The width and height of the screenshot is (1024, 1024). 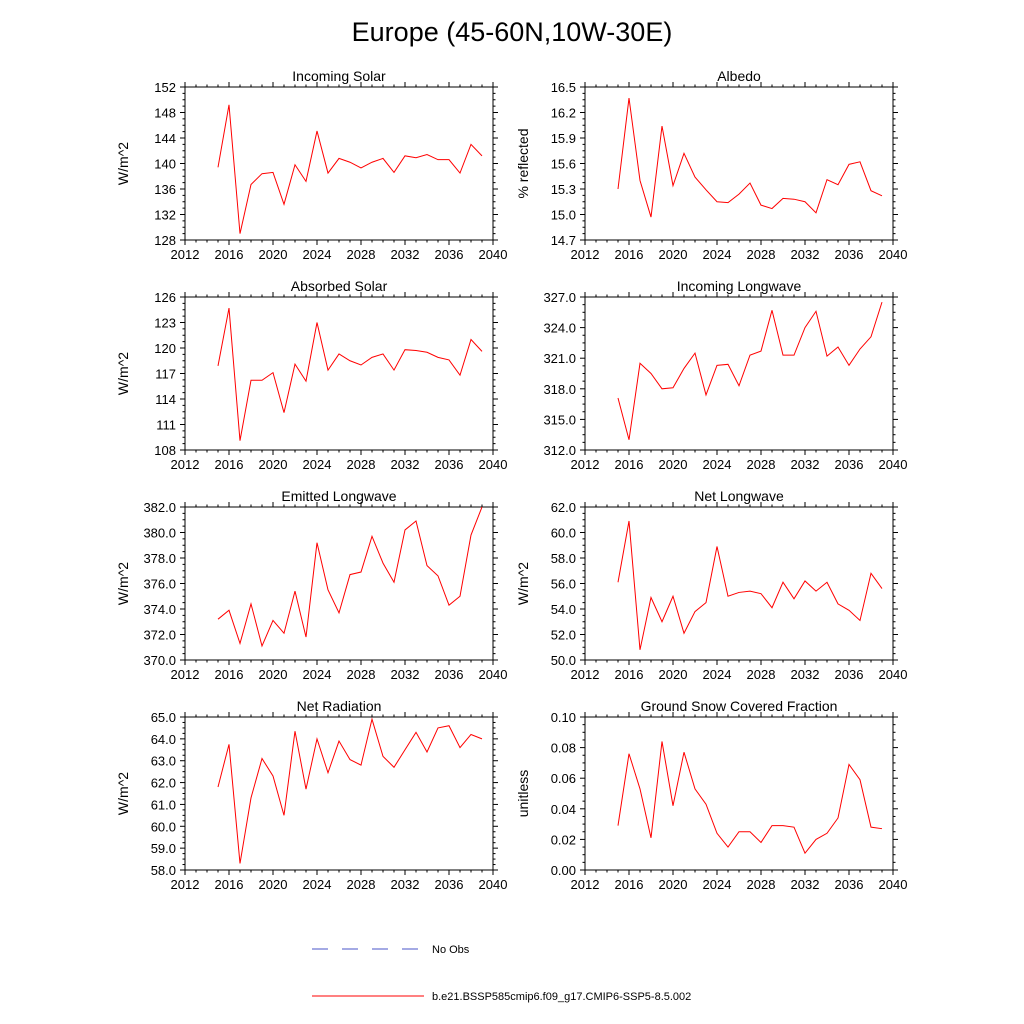 I want to click on y-axis-label: unitless, so click(x=523, y=793).